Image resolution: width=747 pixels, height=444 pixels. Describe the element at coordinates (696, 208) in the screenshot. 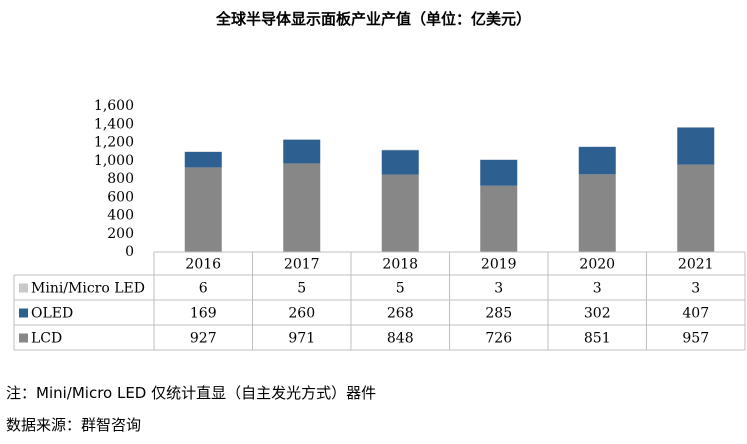

I see `bar-lcd-2021` at that location.